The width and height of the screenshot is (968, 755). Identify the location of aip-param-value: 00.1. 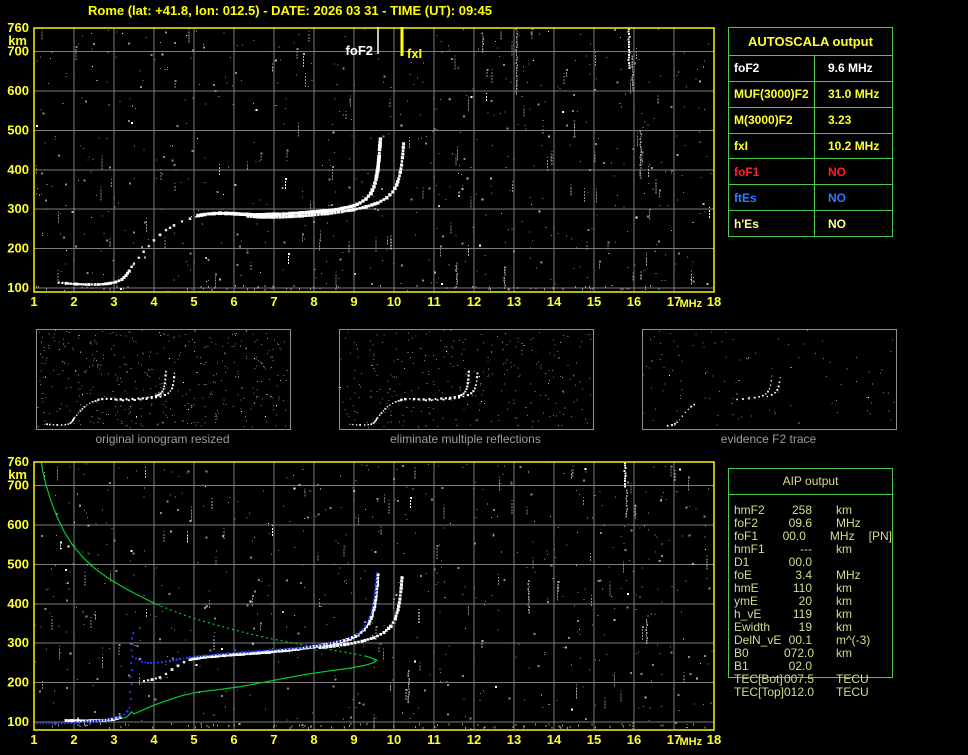
(800, 640).